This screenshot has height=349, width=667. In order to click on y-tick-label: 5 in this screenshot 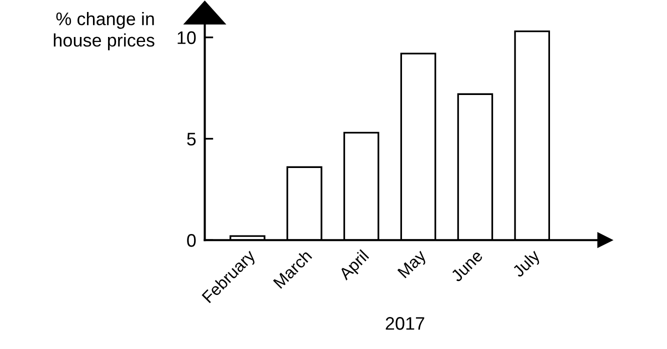, I will do `click(191, 139)`.